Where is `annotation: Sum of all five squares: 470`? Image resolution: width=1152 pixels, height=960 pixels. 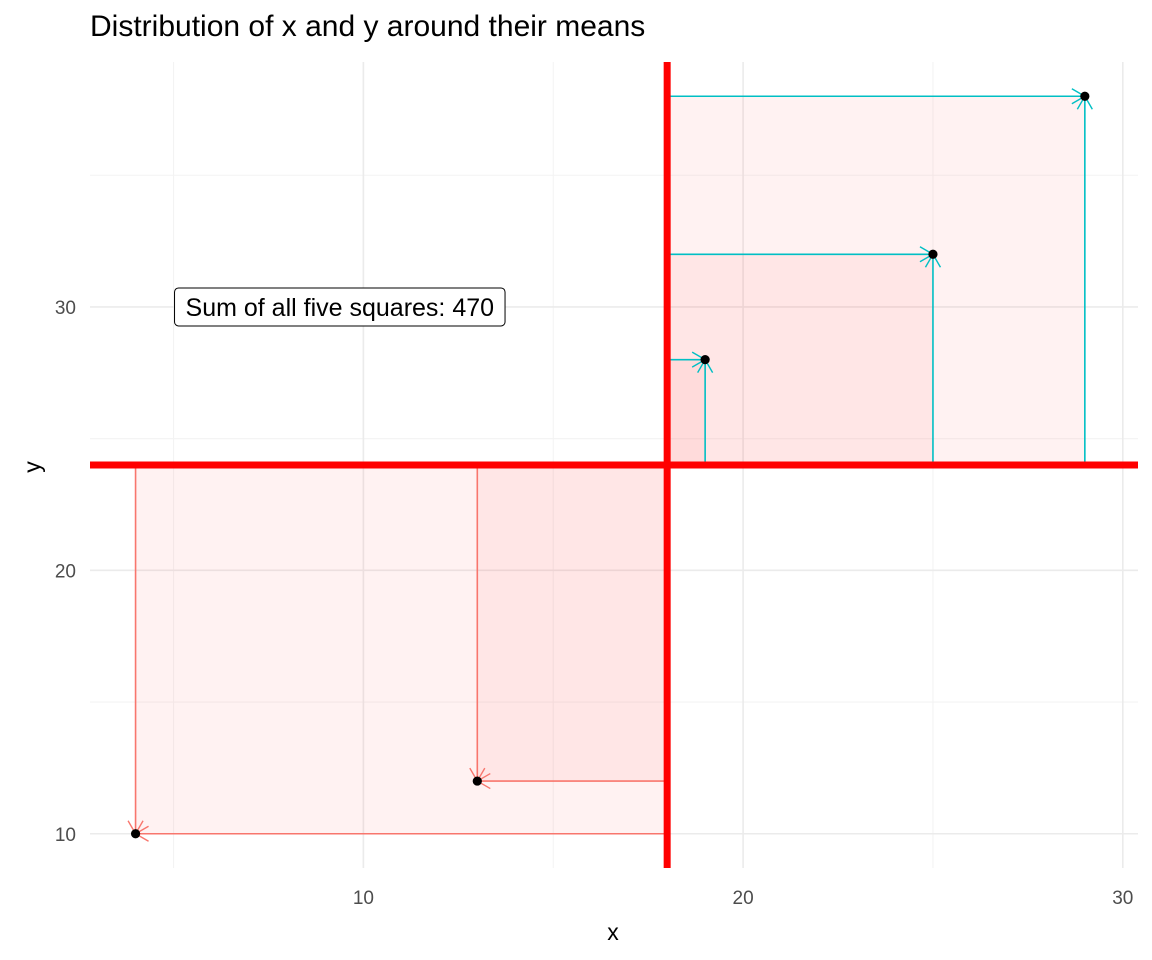 annotation: Sum of all five squares: 470 is located at coordinates (340, 307).